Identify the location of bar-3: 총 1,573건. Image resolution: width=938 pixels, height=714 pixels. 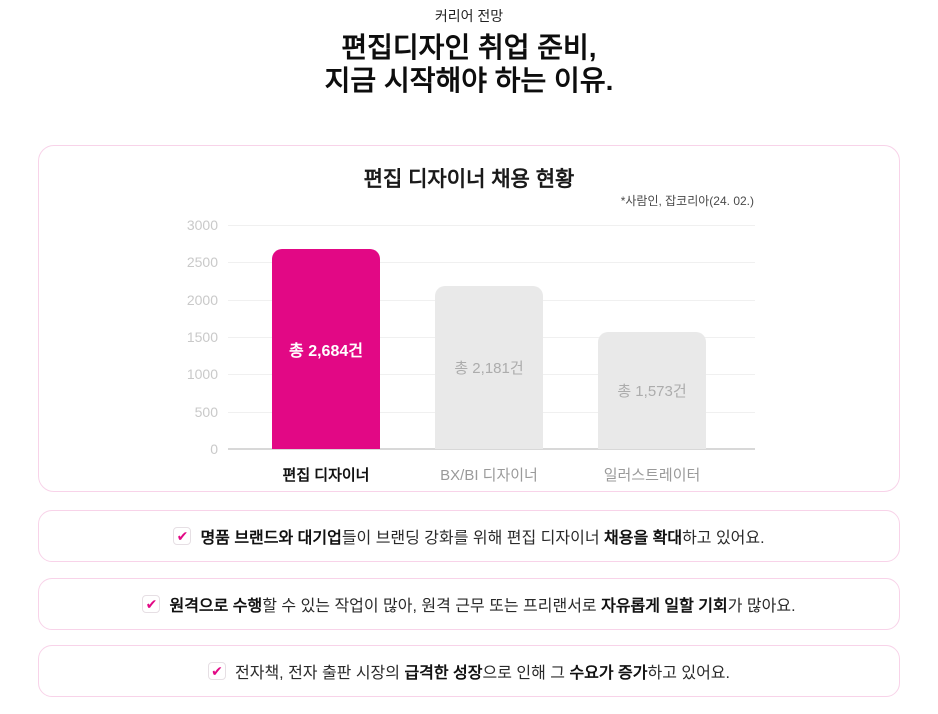
(652, 390).